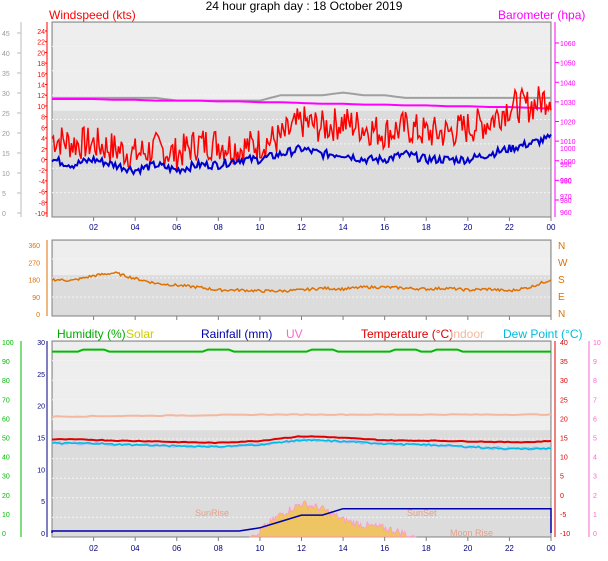  I want to click on baro-minor-tick-label: 970, so click(566, 197).